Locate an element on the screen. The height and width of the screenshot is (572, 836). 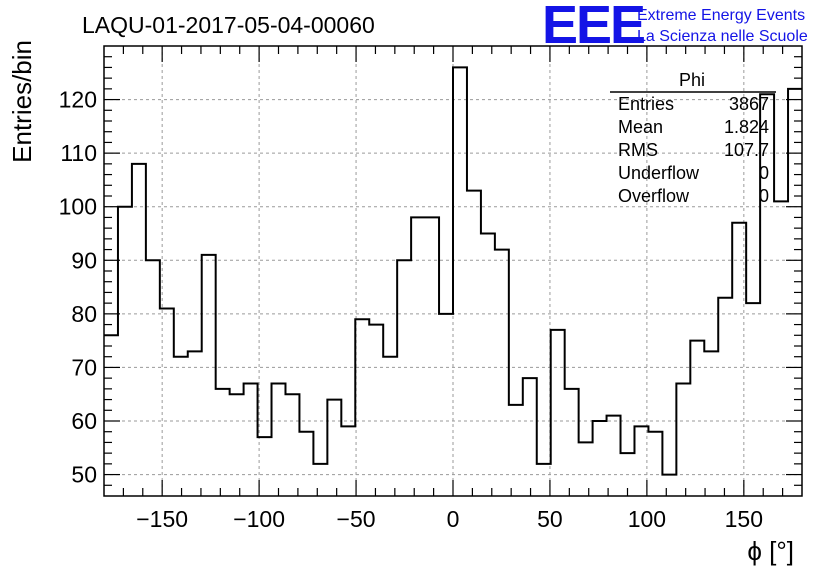
x-tick-label: −50 is located at coordinates (356, 519).